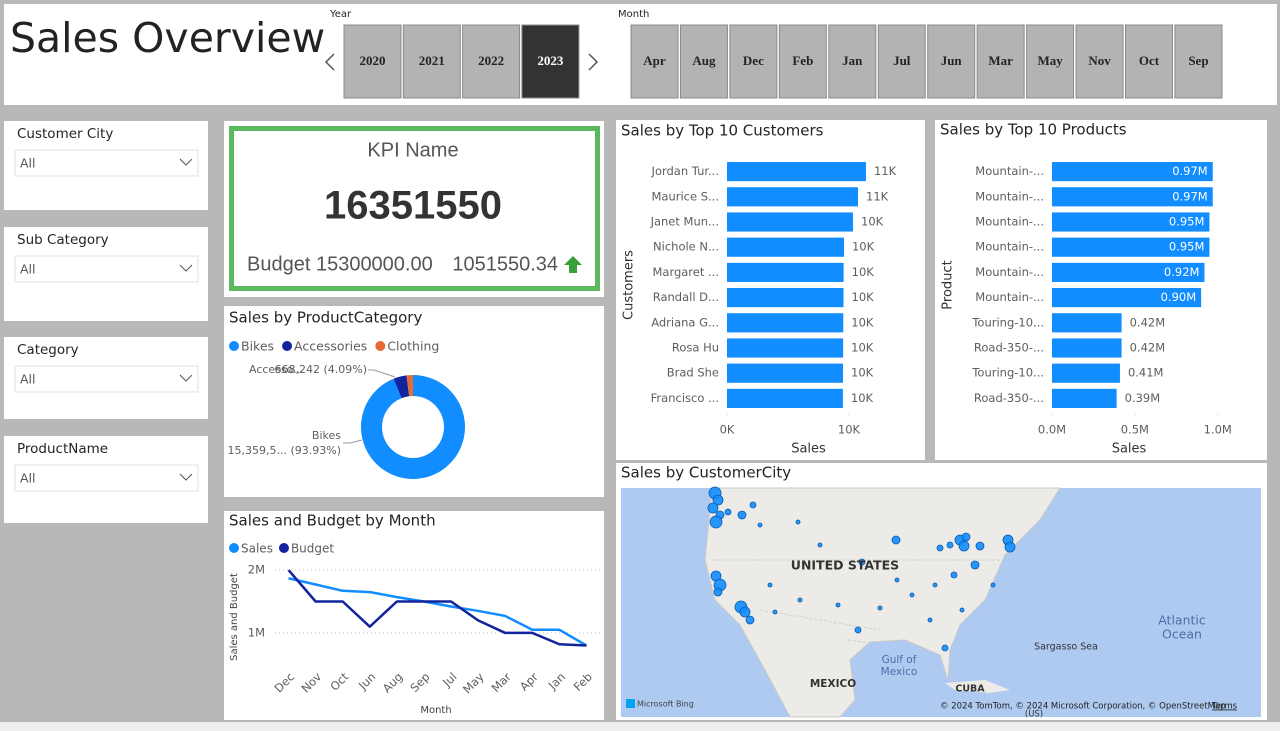 Image resolution: width=1280 pixels, height=731 pixels. What do you see at coordinates (329, 62) in the screenshot?
I see `prev-arrow` at bounding box center [329, 62].